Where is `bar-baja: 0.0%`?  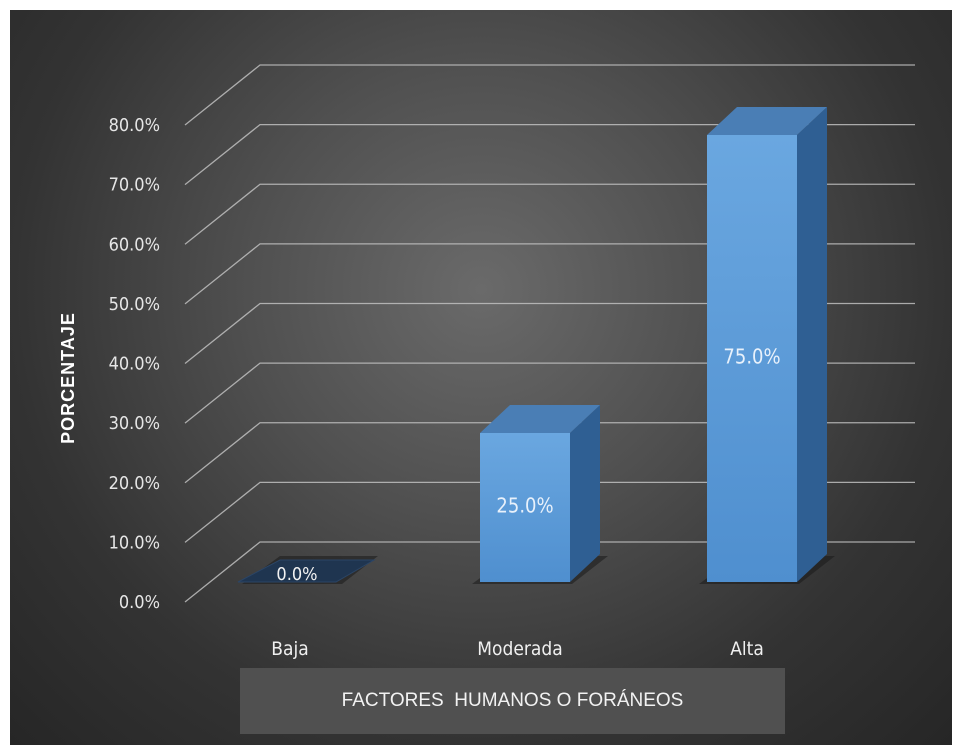
bar-baja: 0.0% is located at coordinates (308, 570).